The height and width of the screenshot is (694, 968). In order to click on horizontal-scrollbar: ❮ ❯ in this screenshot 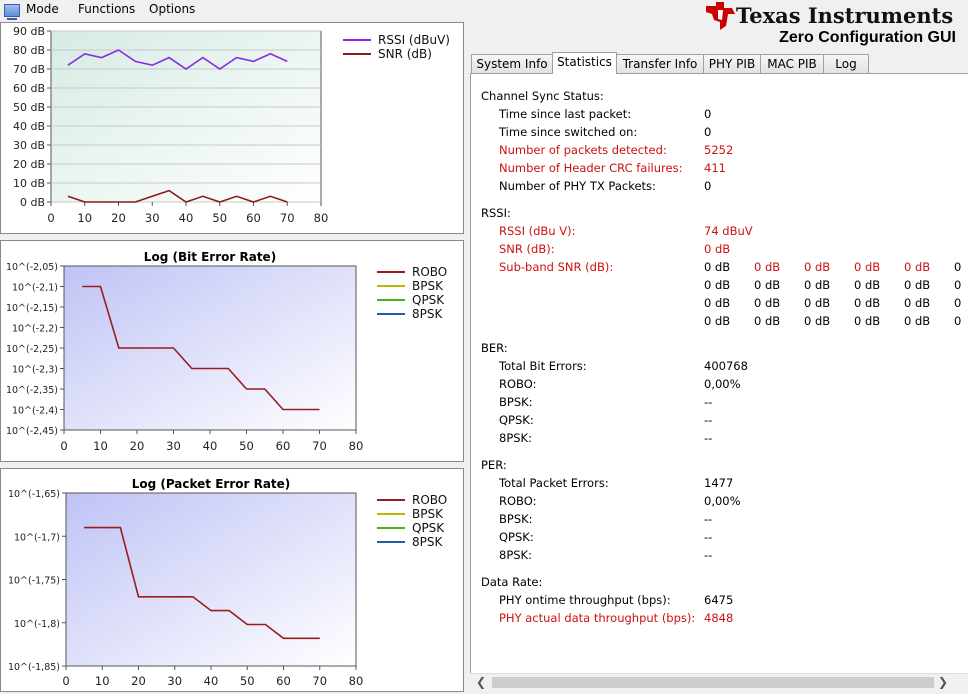, I will do `click(719, 682)`.